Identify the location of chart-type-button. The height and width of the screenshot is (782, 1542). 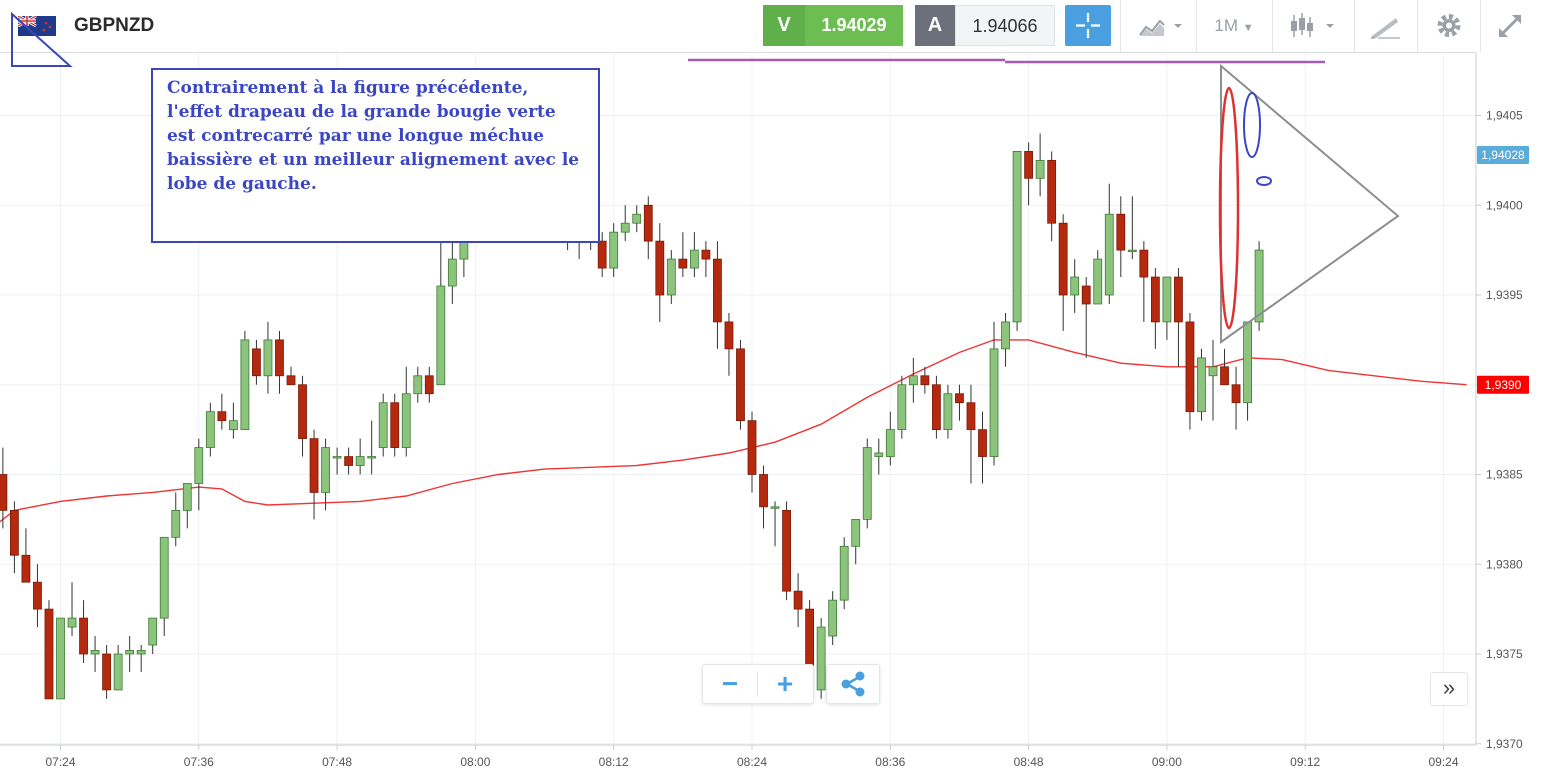
(1160, 25).